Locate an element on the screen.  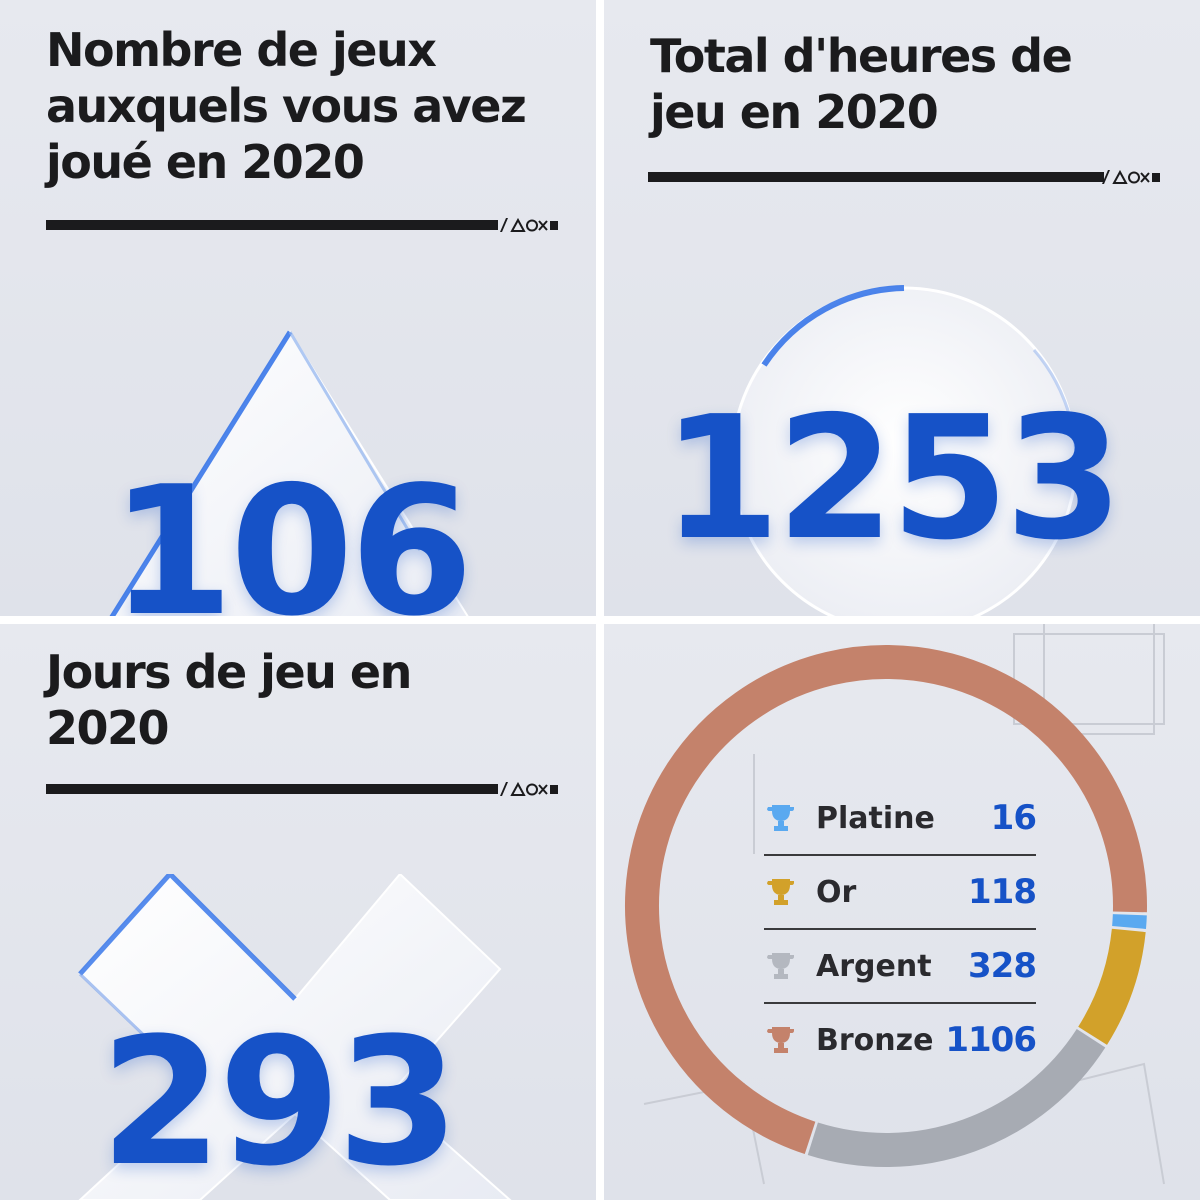
total-hours-title: Total d'heures de jeu en 2020 is located at coordinates (910, 84).